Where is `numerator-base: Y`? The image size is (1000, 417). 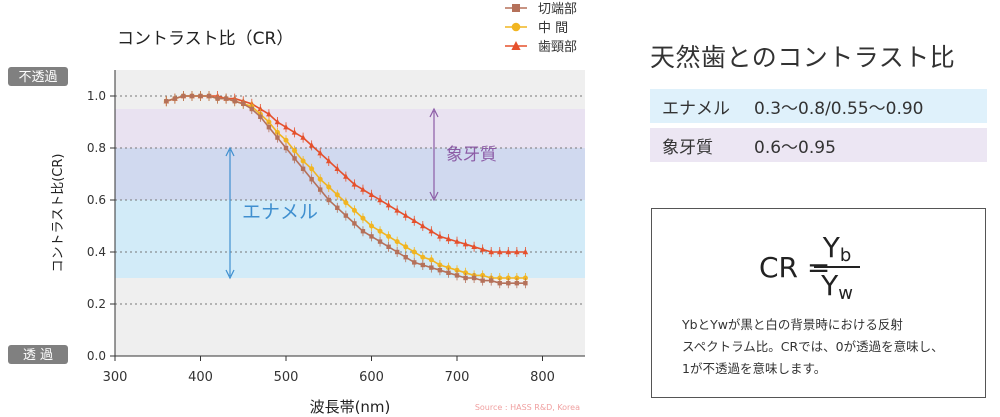
numerator-base: Y is located at coordinates (831, 247).